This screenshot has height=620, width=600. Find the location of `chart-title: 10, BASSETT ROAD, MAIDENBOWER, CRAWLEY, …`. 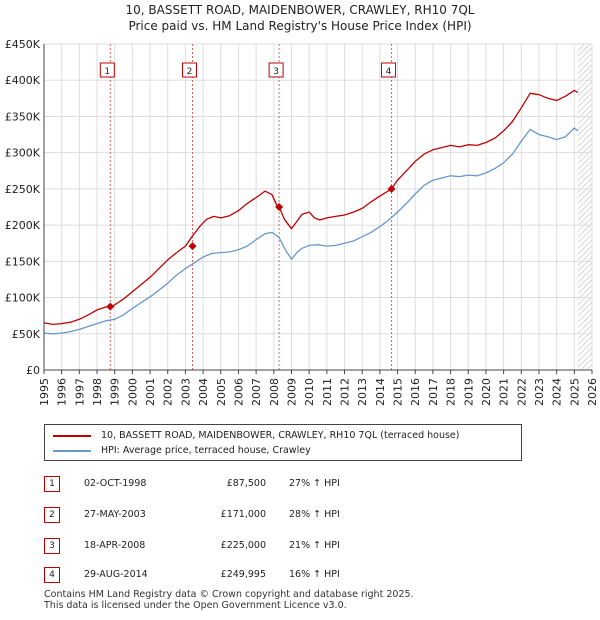

chart-title: 10, BASSETT ROAD, MAIDENBOWER, CRAWLEY, … is located at coordinates (300, 18).